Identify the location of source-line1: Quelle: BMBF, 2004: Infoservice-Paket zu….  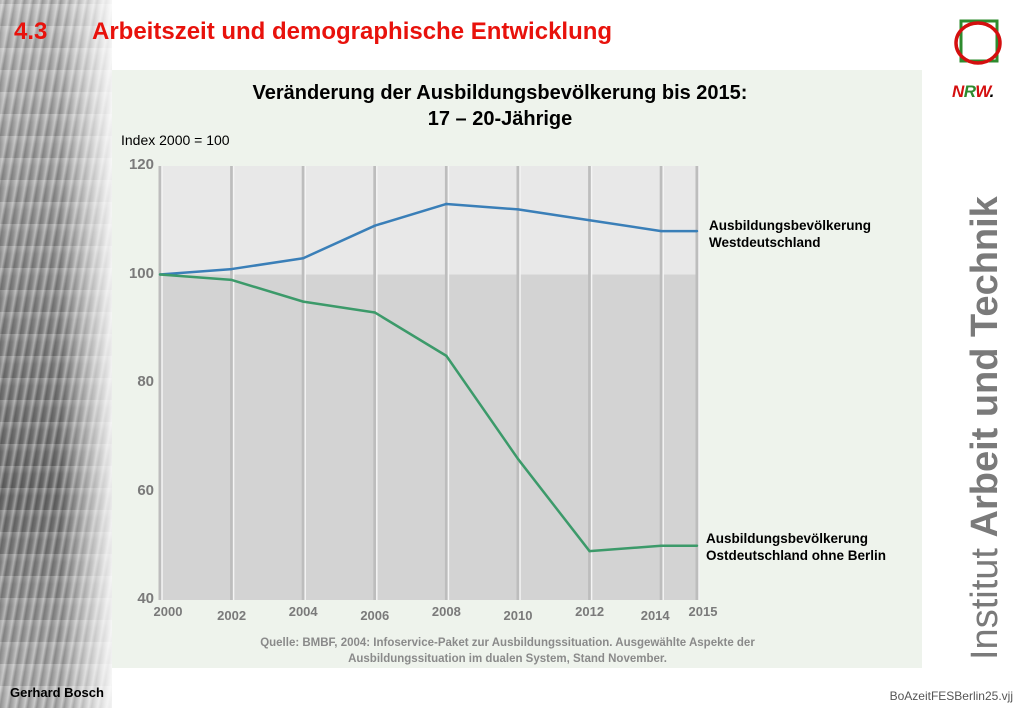
(507, 643).